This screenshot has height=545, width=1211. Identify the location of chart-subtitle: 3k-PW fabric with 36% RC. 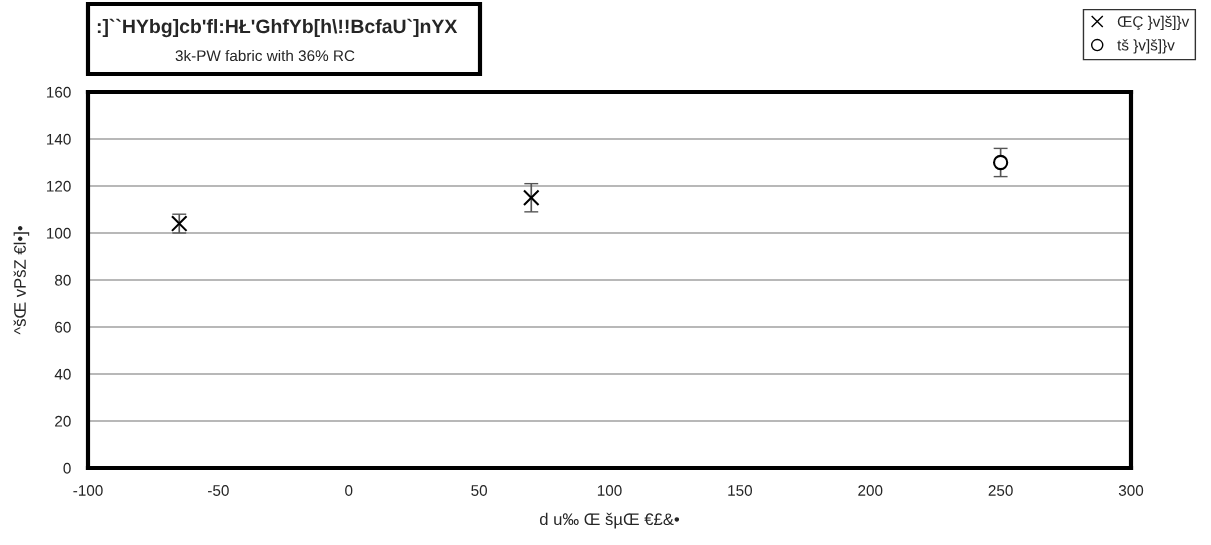
(265, 55).